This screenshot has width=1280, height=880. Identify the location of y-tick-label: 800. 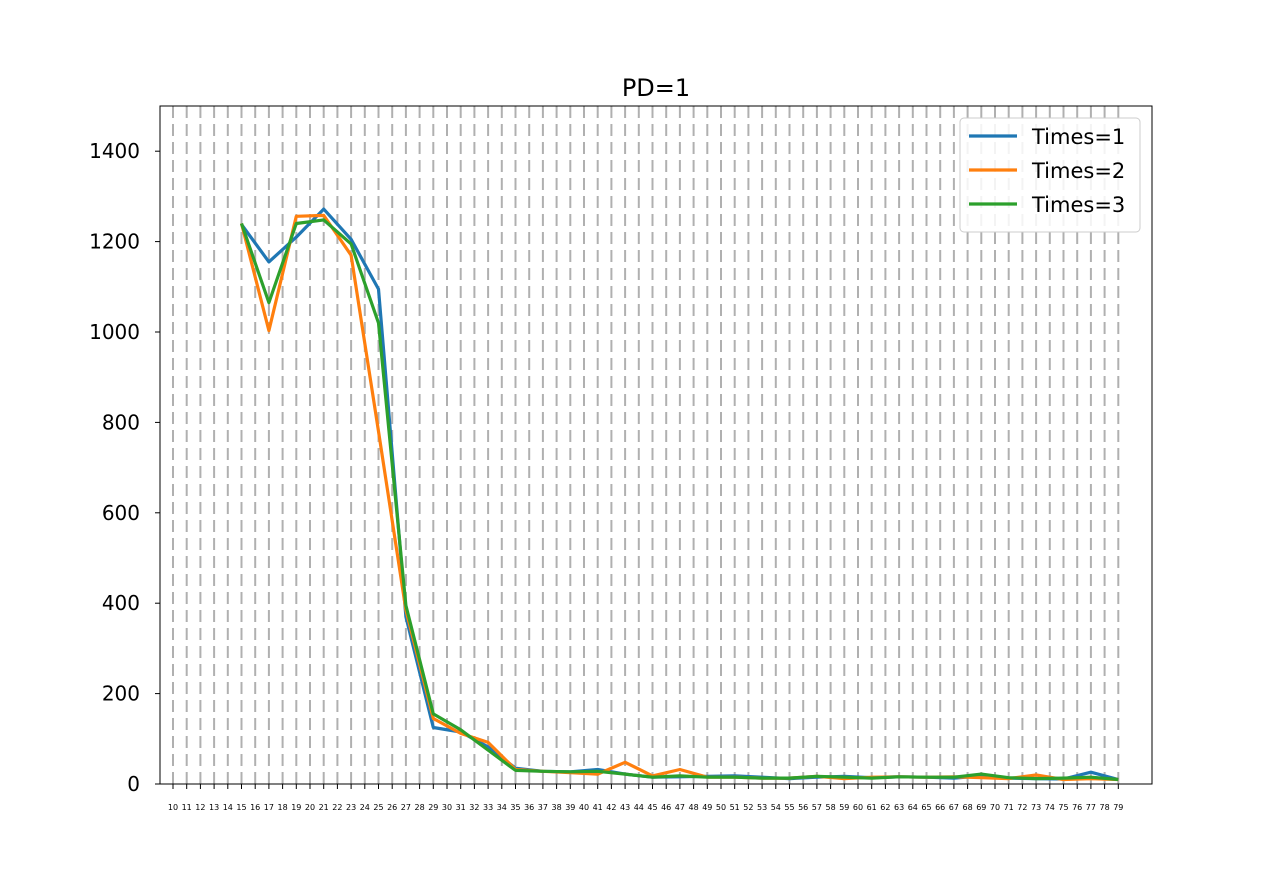
(121, 422).